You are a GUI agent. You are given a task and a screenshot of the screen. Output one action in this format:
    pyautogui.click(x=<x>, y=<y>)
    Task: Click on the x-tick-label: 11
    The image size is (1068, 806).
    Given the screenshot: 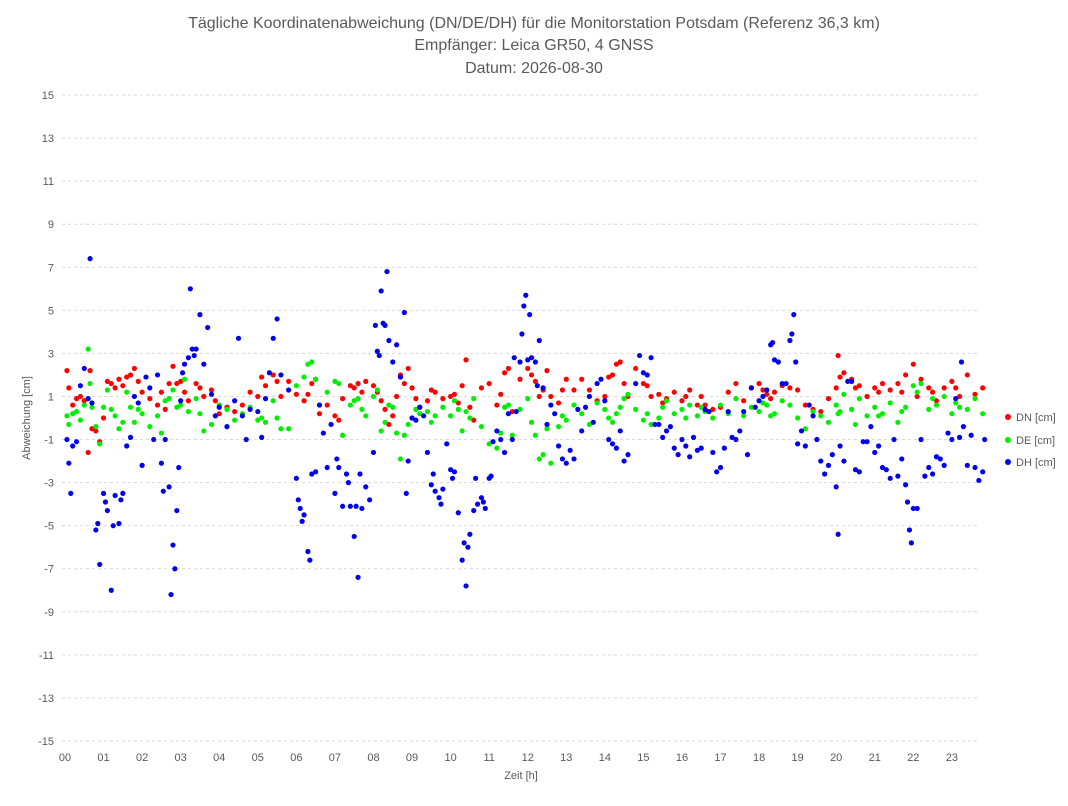 What is the action you would take?
    pyautogui.click(x=488, y=758)
    